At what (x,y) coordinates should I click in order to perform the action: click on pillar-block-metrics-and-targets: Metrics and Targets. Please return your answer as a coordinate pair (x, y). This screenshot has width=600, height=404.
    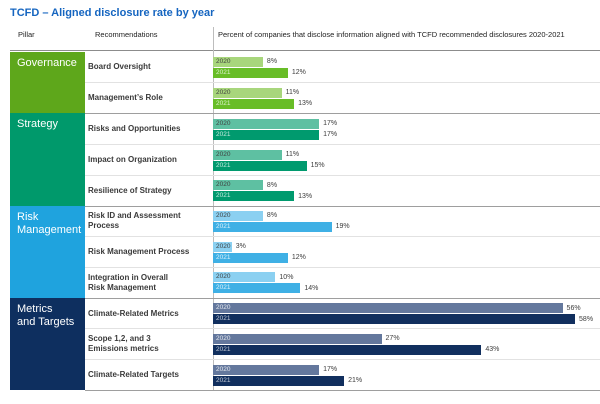
    Looking at the image, I should click on (47, 343).